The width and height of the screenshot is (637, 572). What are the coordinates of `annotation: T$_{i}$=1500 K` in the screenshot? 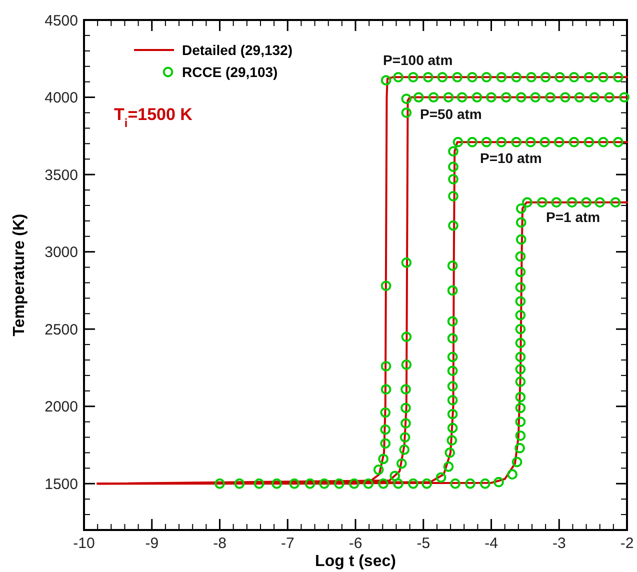 It's located at (154, 117).